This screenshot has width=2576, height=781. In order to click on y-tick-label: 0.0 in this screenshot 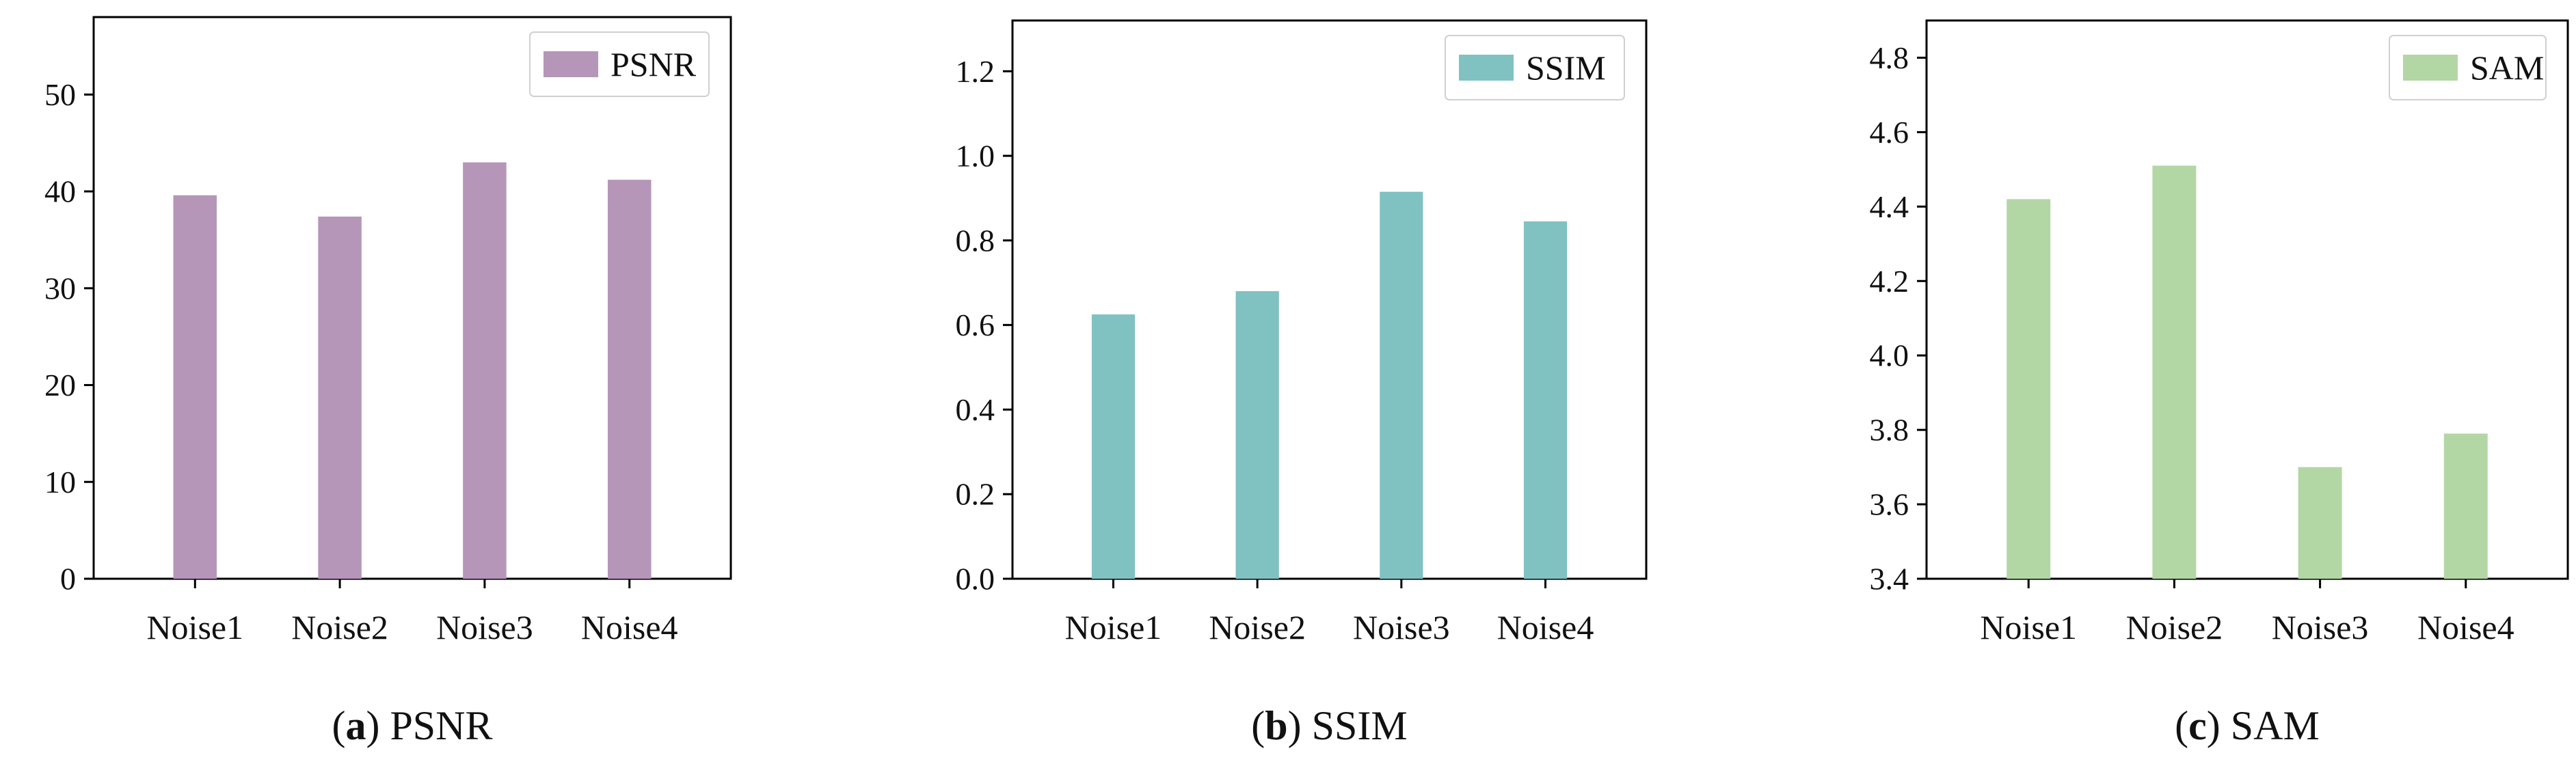, I will do `click(975, 579)`.